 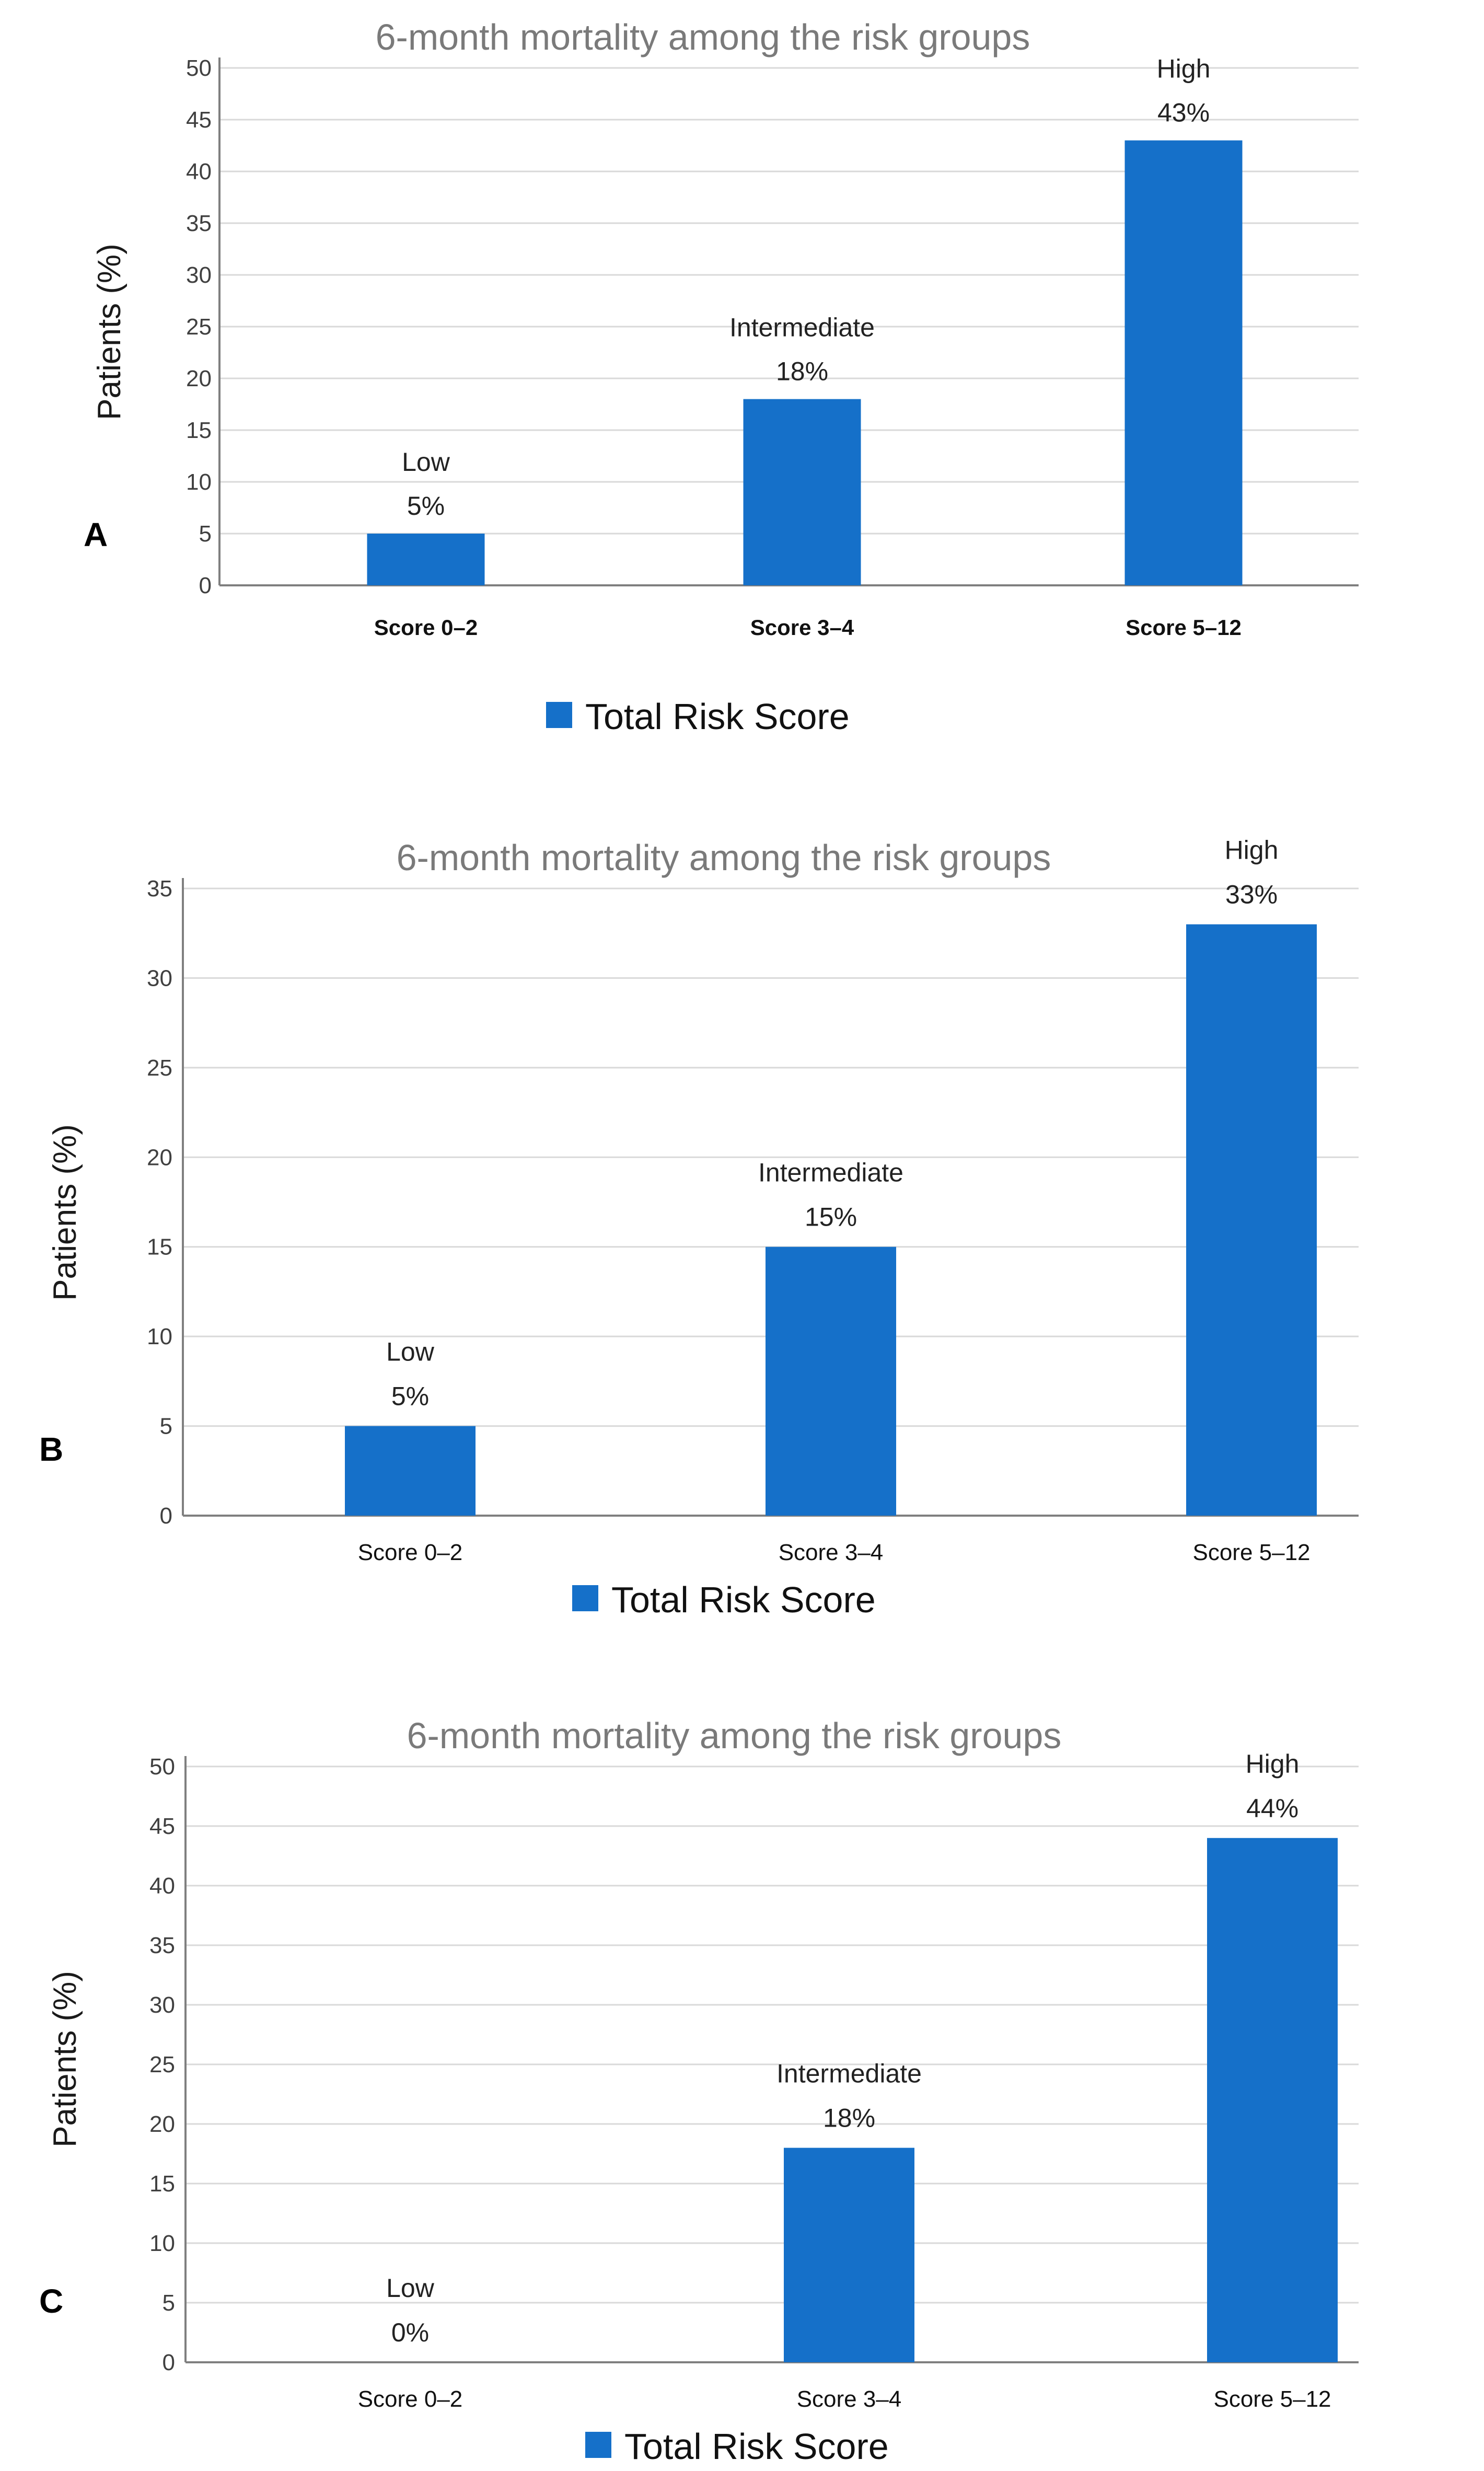 What do you see at coordinates (51, 1449) in the screenshot?
I see `panel-letter: B` at bounding box center [51, 1449].